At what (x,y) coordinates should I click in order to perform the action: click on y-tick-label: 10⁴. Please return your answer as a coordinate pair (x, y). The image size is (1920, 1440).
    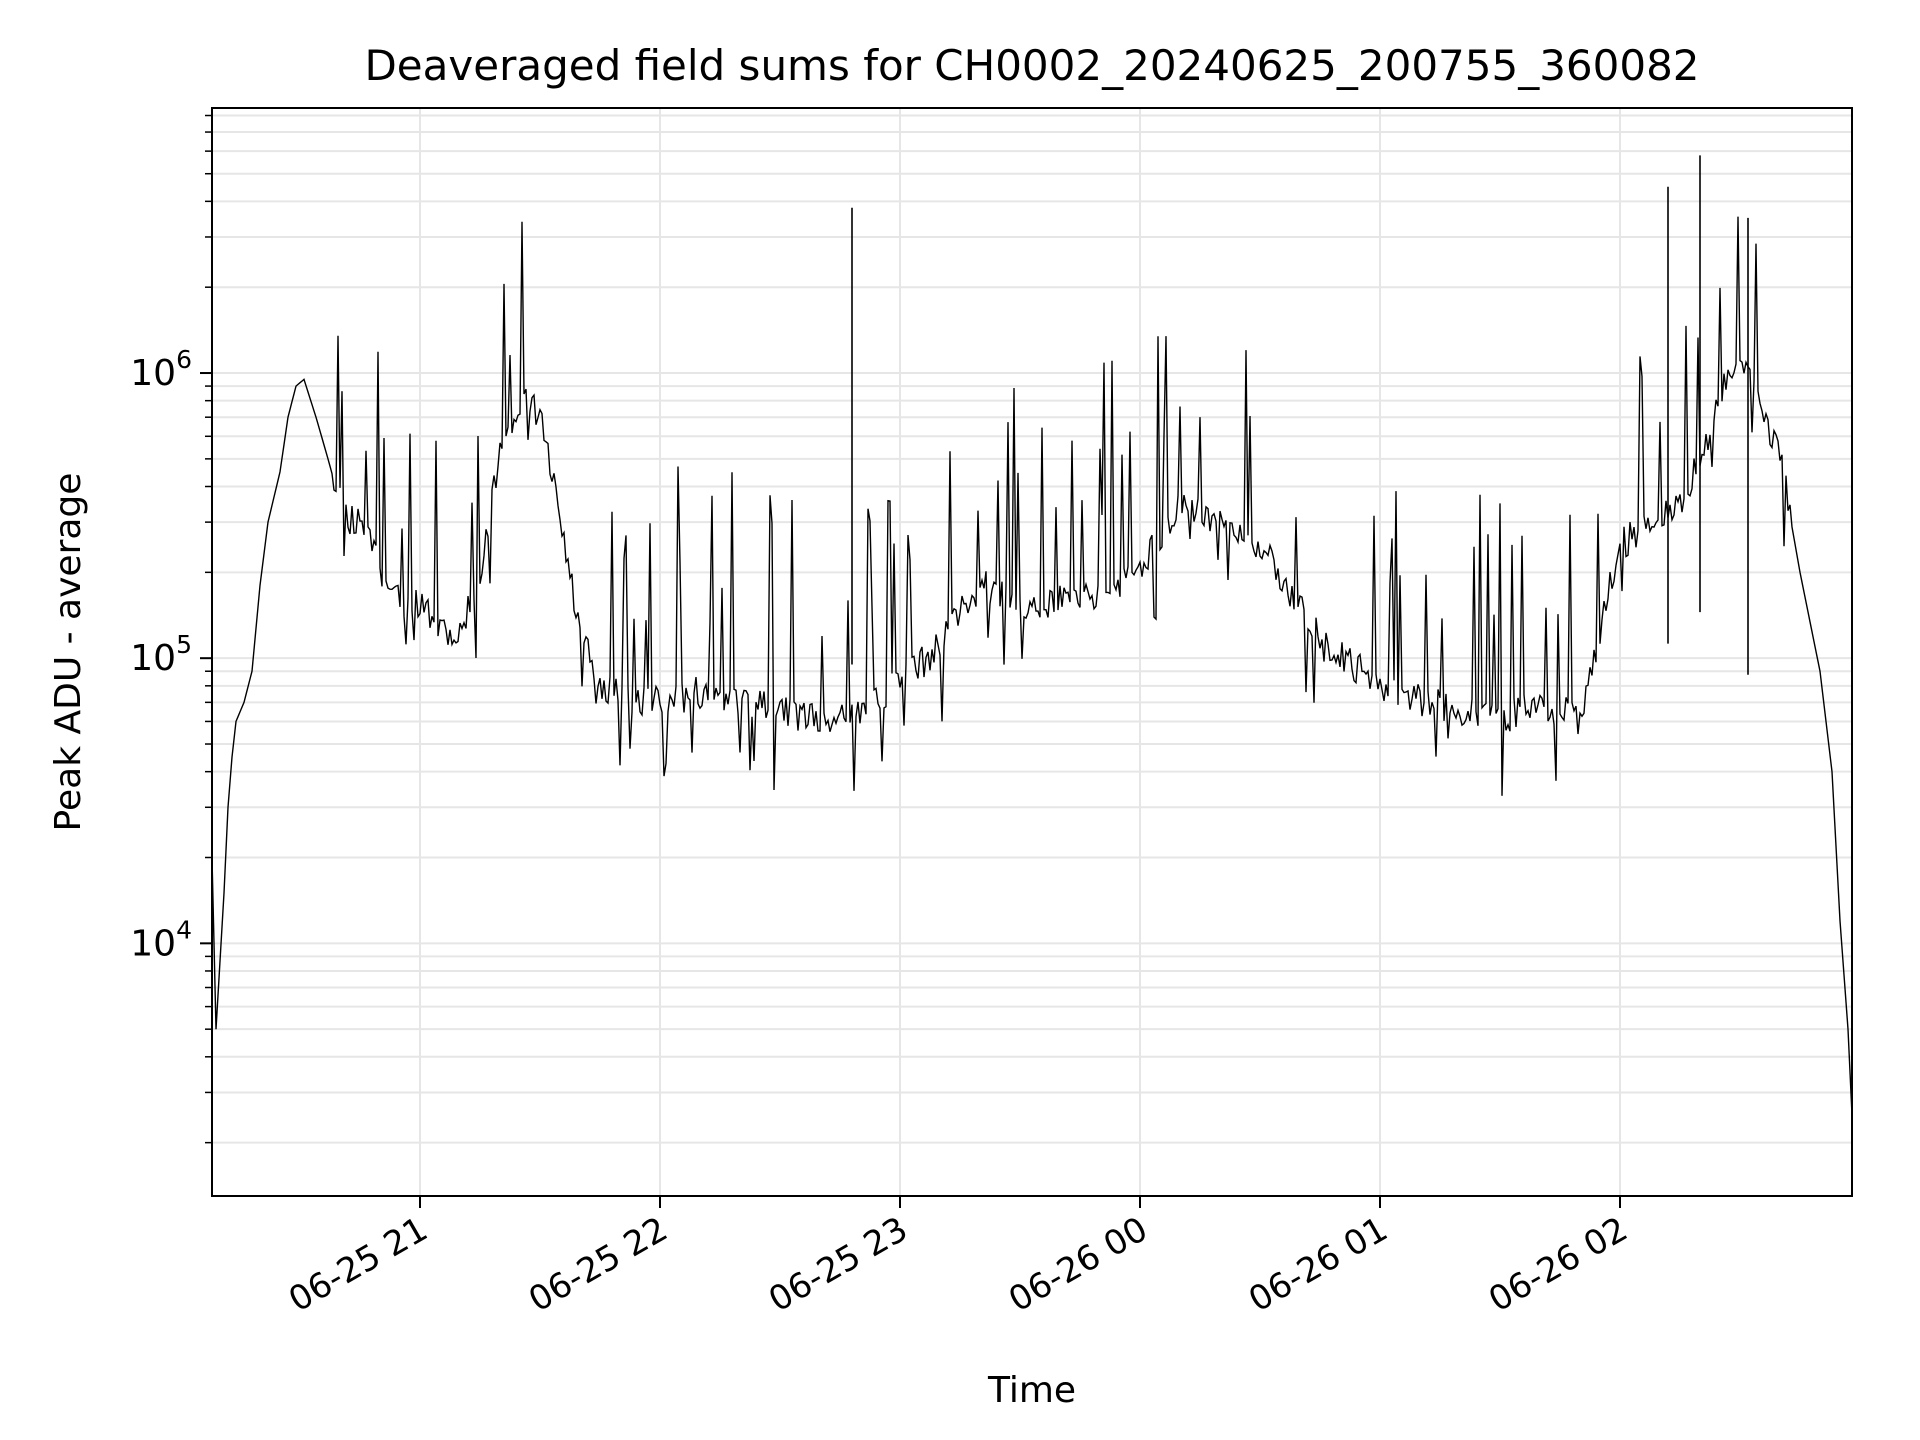
    Looking at the image, I should click on (161, 939).